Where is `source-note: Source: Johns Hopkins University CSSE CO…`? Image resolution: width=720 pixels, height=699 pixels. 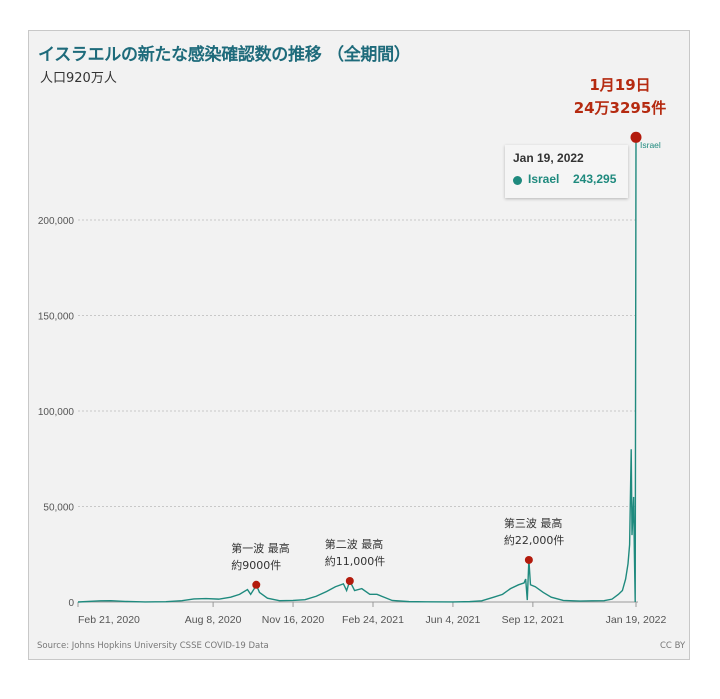 source-note: Source: Johns Hopkins University CSSE CO… is located at coordinates (153, 646).